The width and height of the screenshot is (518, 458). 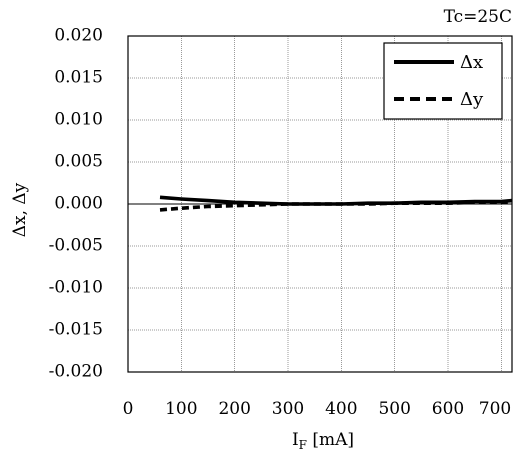 I want to click on y-tick-label: -0.010, so click(x=76, y=288).